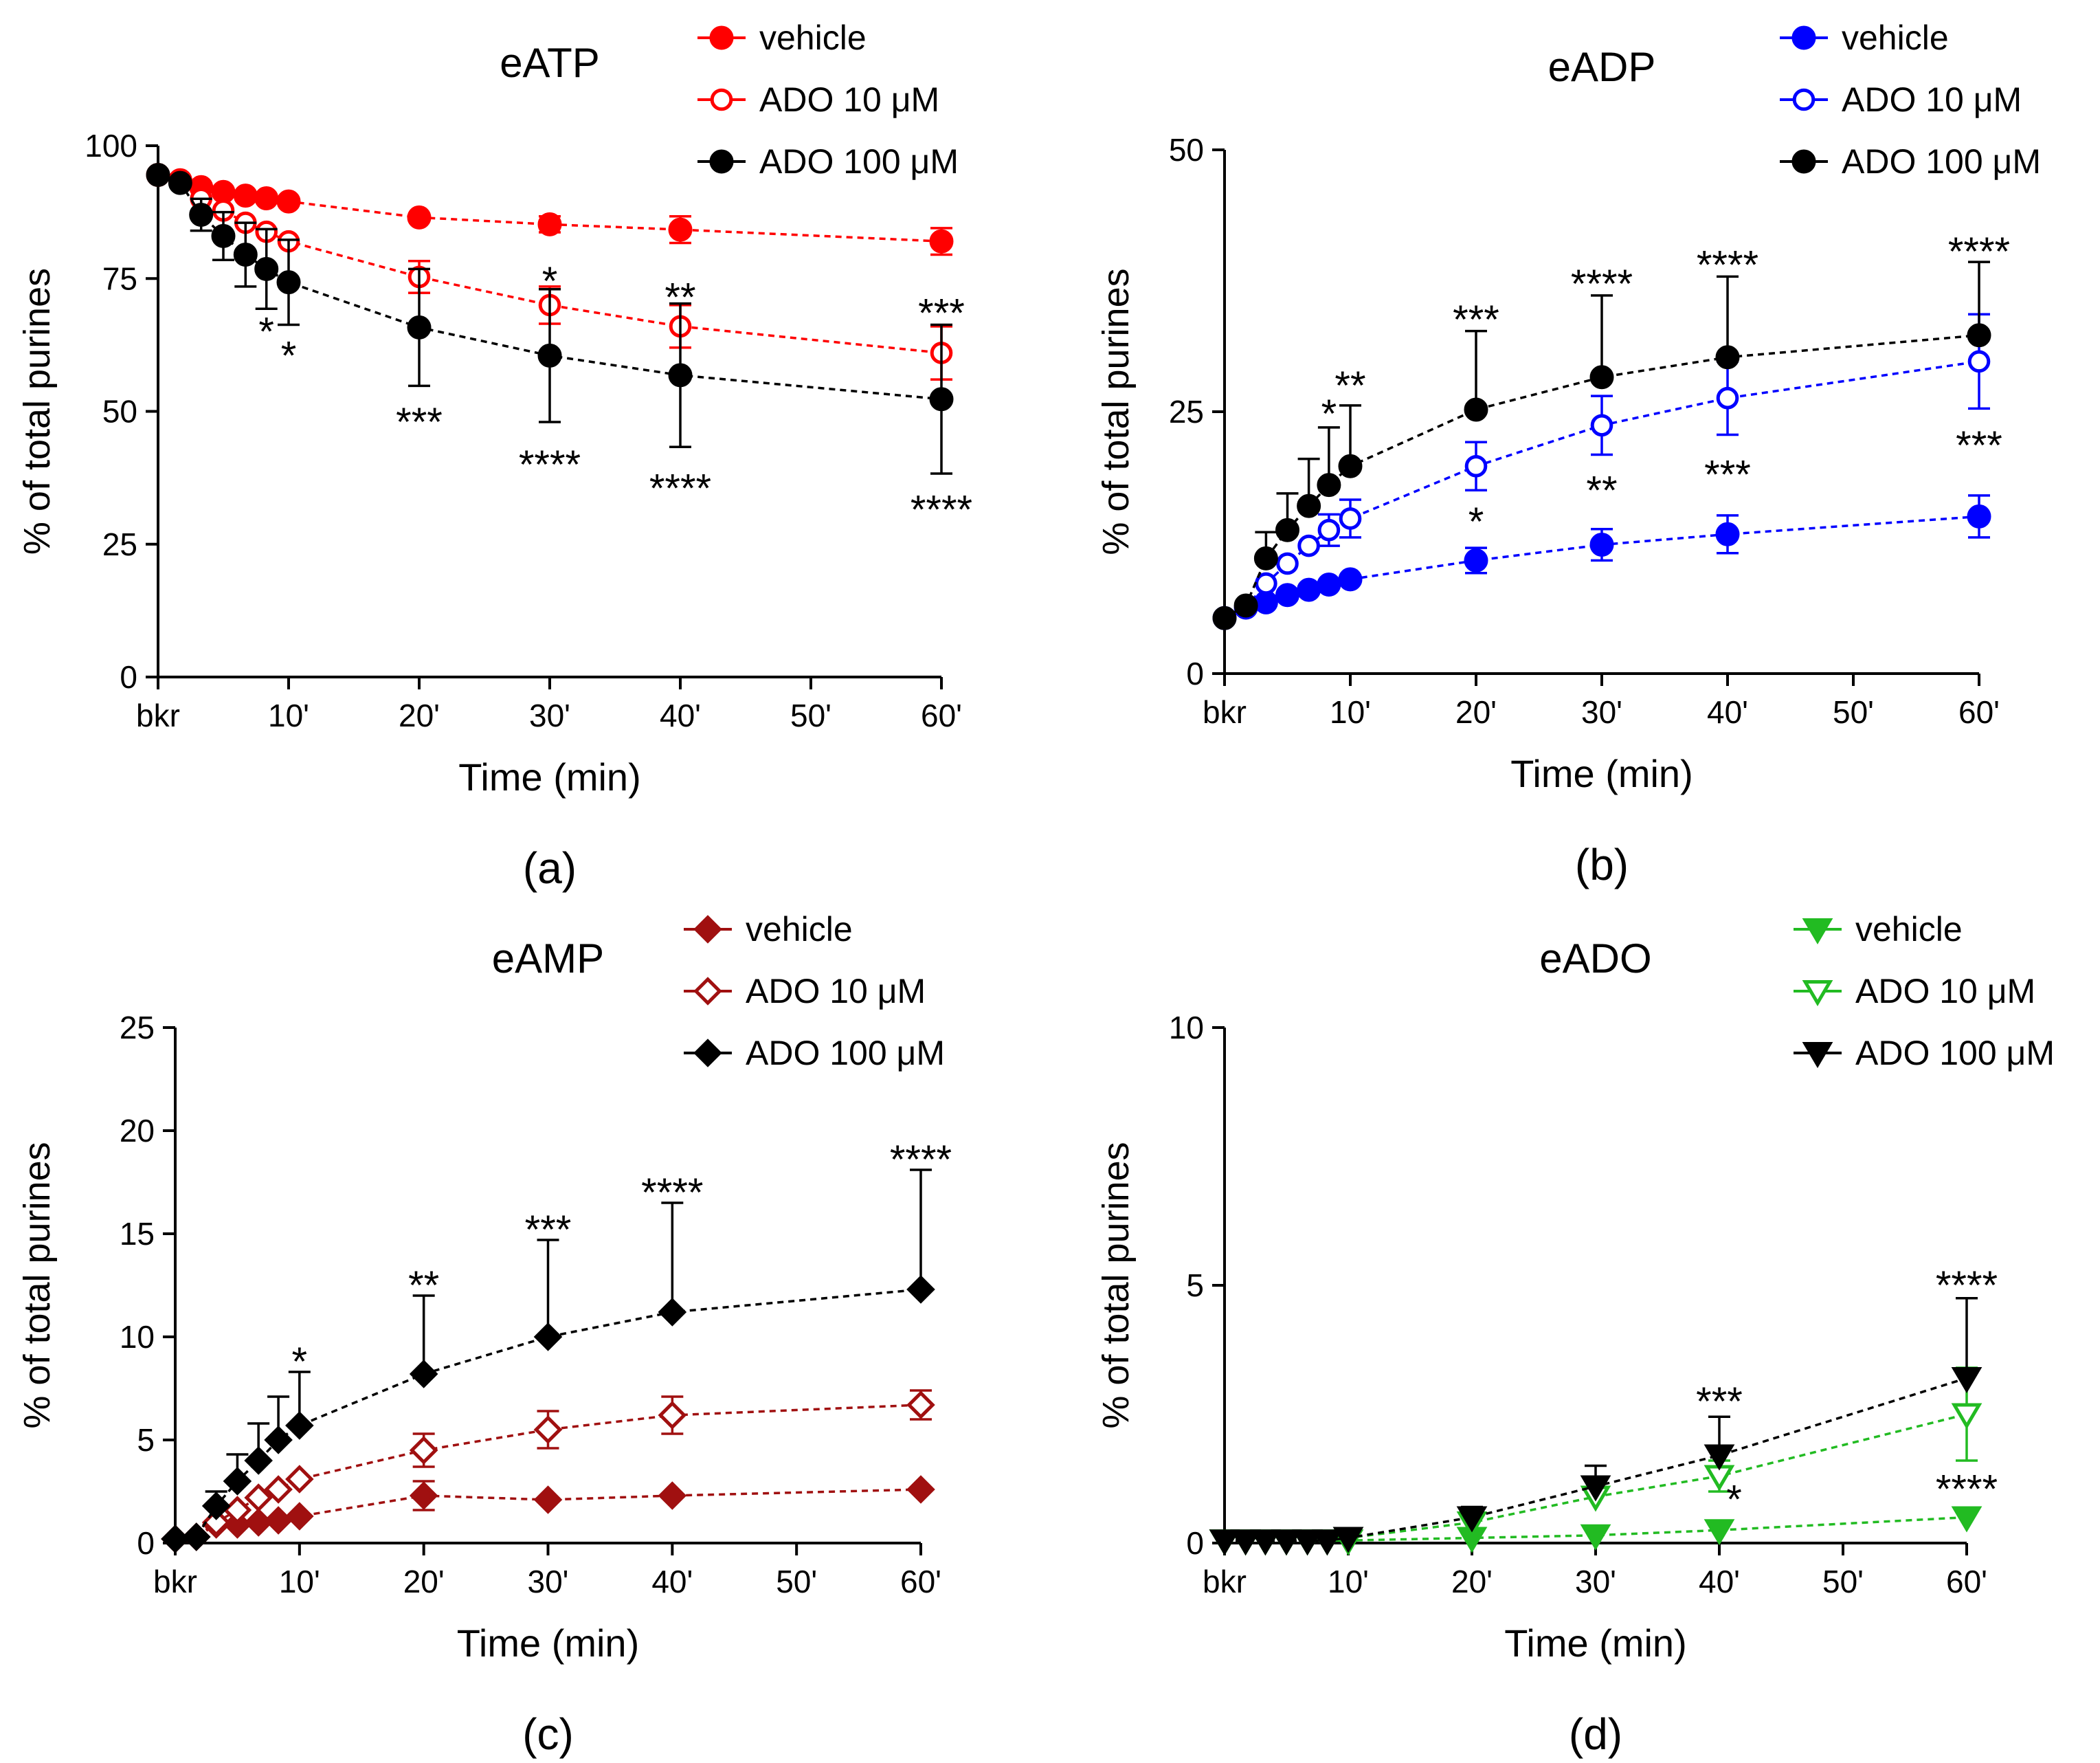  What do you see at coordinates (128, 677) in the screenshot?
I see `y-tick-label: 0` at bounding box center [128, 677].